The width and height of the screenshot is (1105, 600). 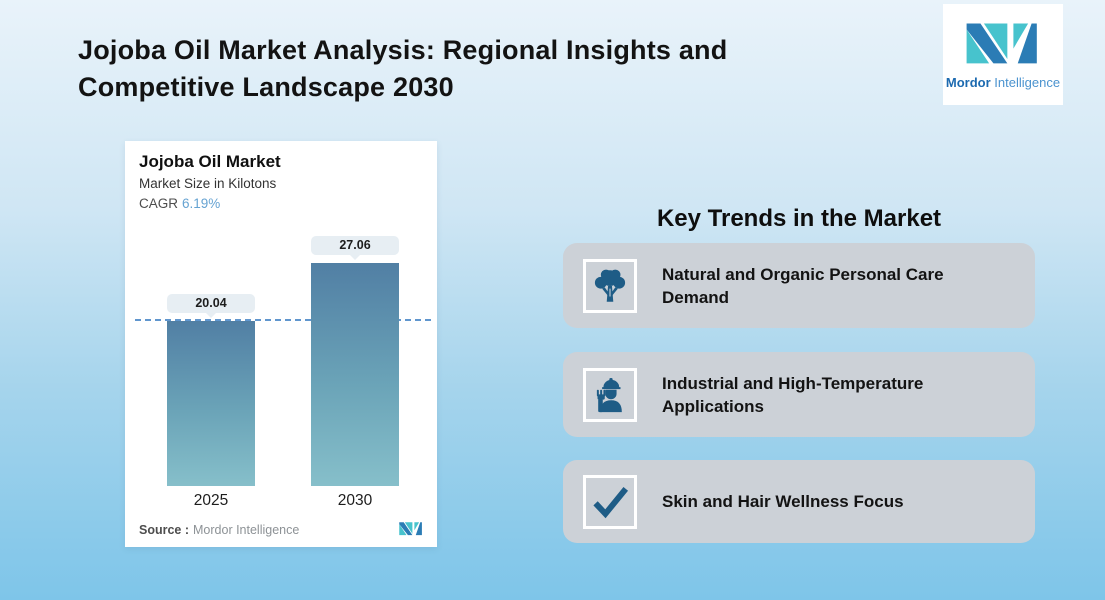 I want to click on x-axis-label-2030: 2030, so click(x=355, y=500).